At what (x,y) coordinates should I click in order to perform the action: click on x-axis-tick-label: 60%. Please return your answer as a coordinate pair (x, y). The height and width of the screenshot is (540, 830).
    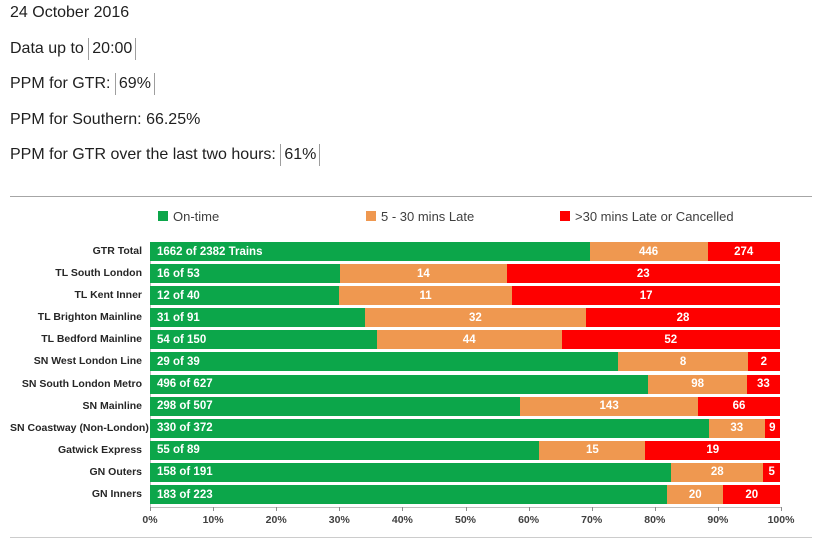
    Looking at the image, I should click on (529, 520).